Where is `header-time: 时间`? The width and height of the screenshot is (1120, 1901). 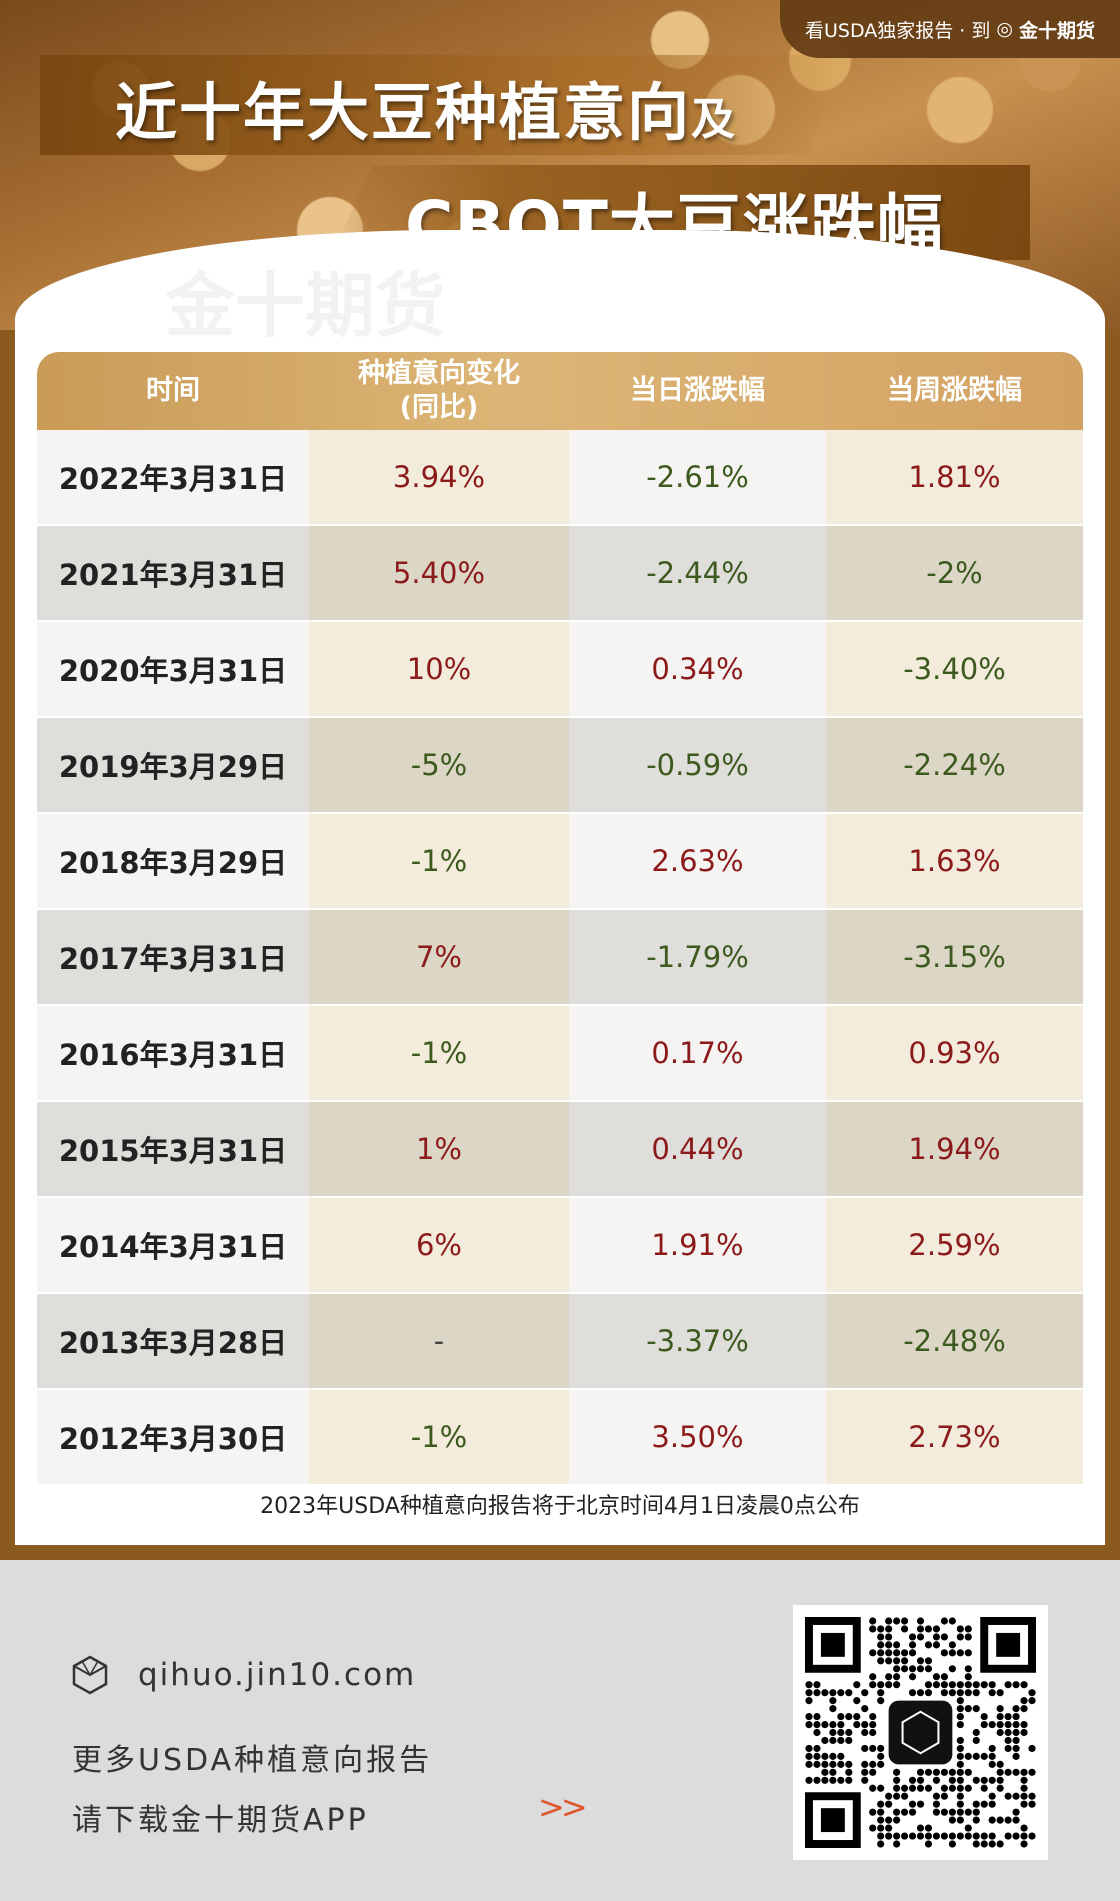 header-time: 时间 is located at coordinates (173, 390).